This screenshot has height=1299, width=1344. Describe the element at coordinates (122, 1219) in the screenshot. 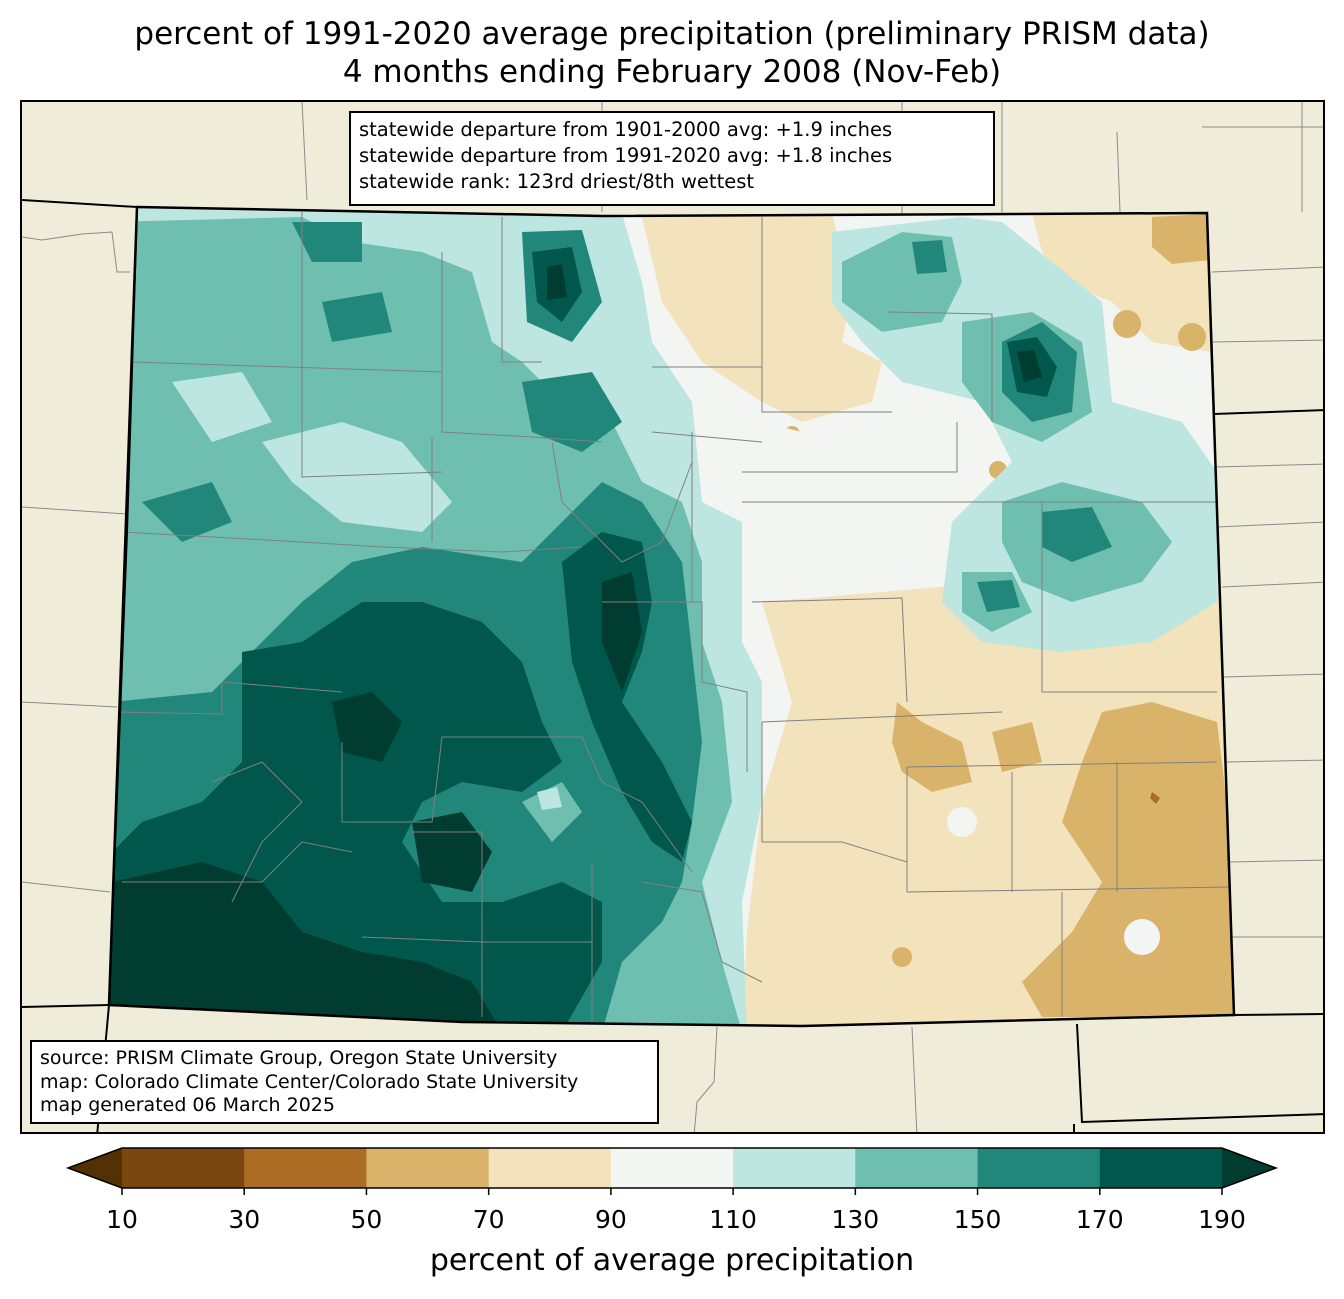

I see `colorbar-tick-label: 10` at that location.